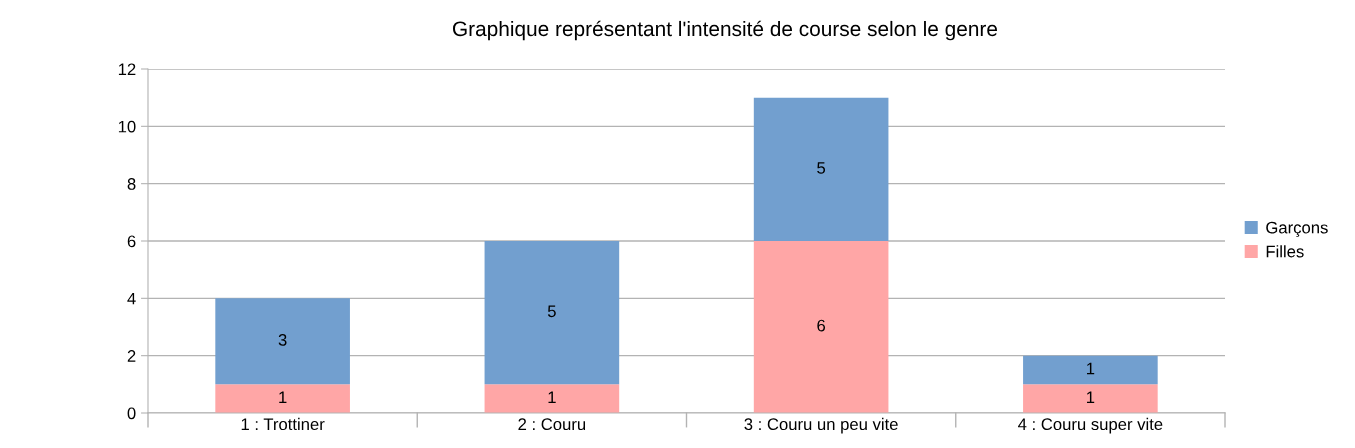 This screenshot has height=448, width=1355. Describe the element at coordinates (1285, 251) in the screenshot. I see `legend-label: Filles` at that location.